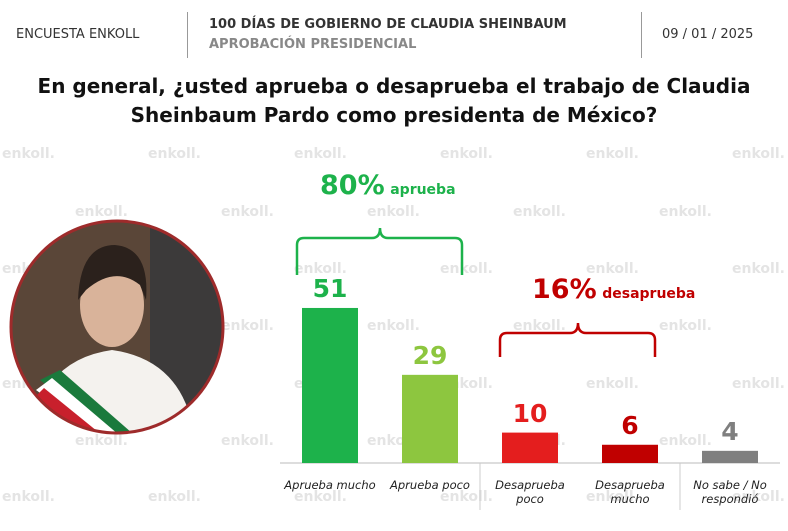 The width and height of the screenshot is (788, 531). Describe the element at coordinates (630, 425) in the screenshot. I see `value-label: 6` at that location.